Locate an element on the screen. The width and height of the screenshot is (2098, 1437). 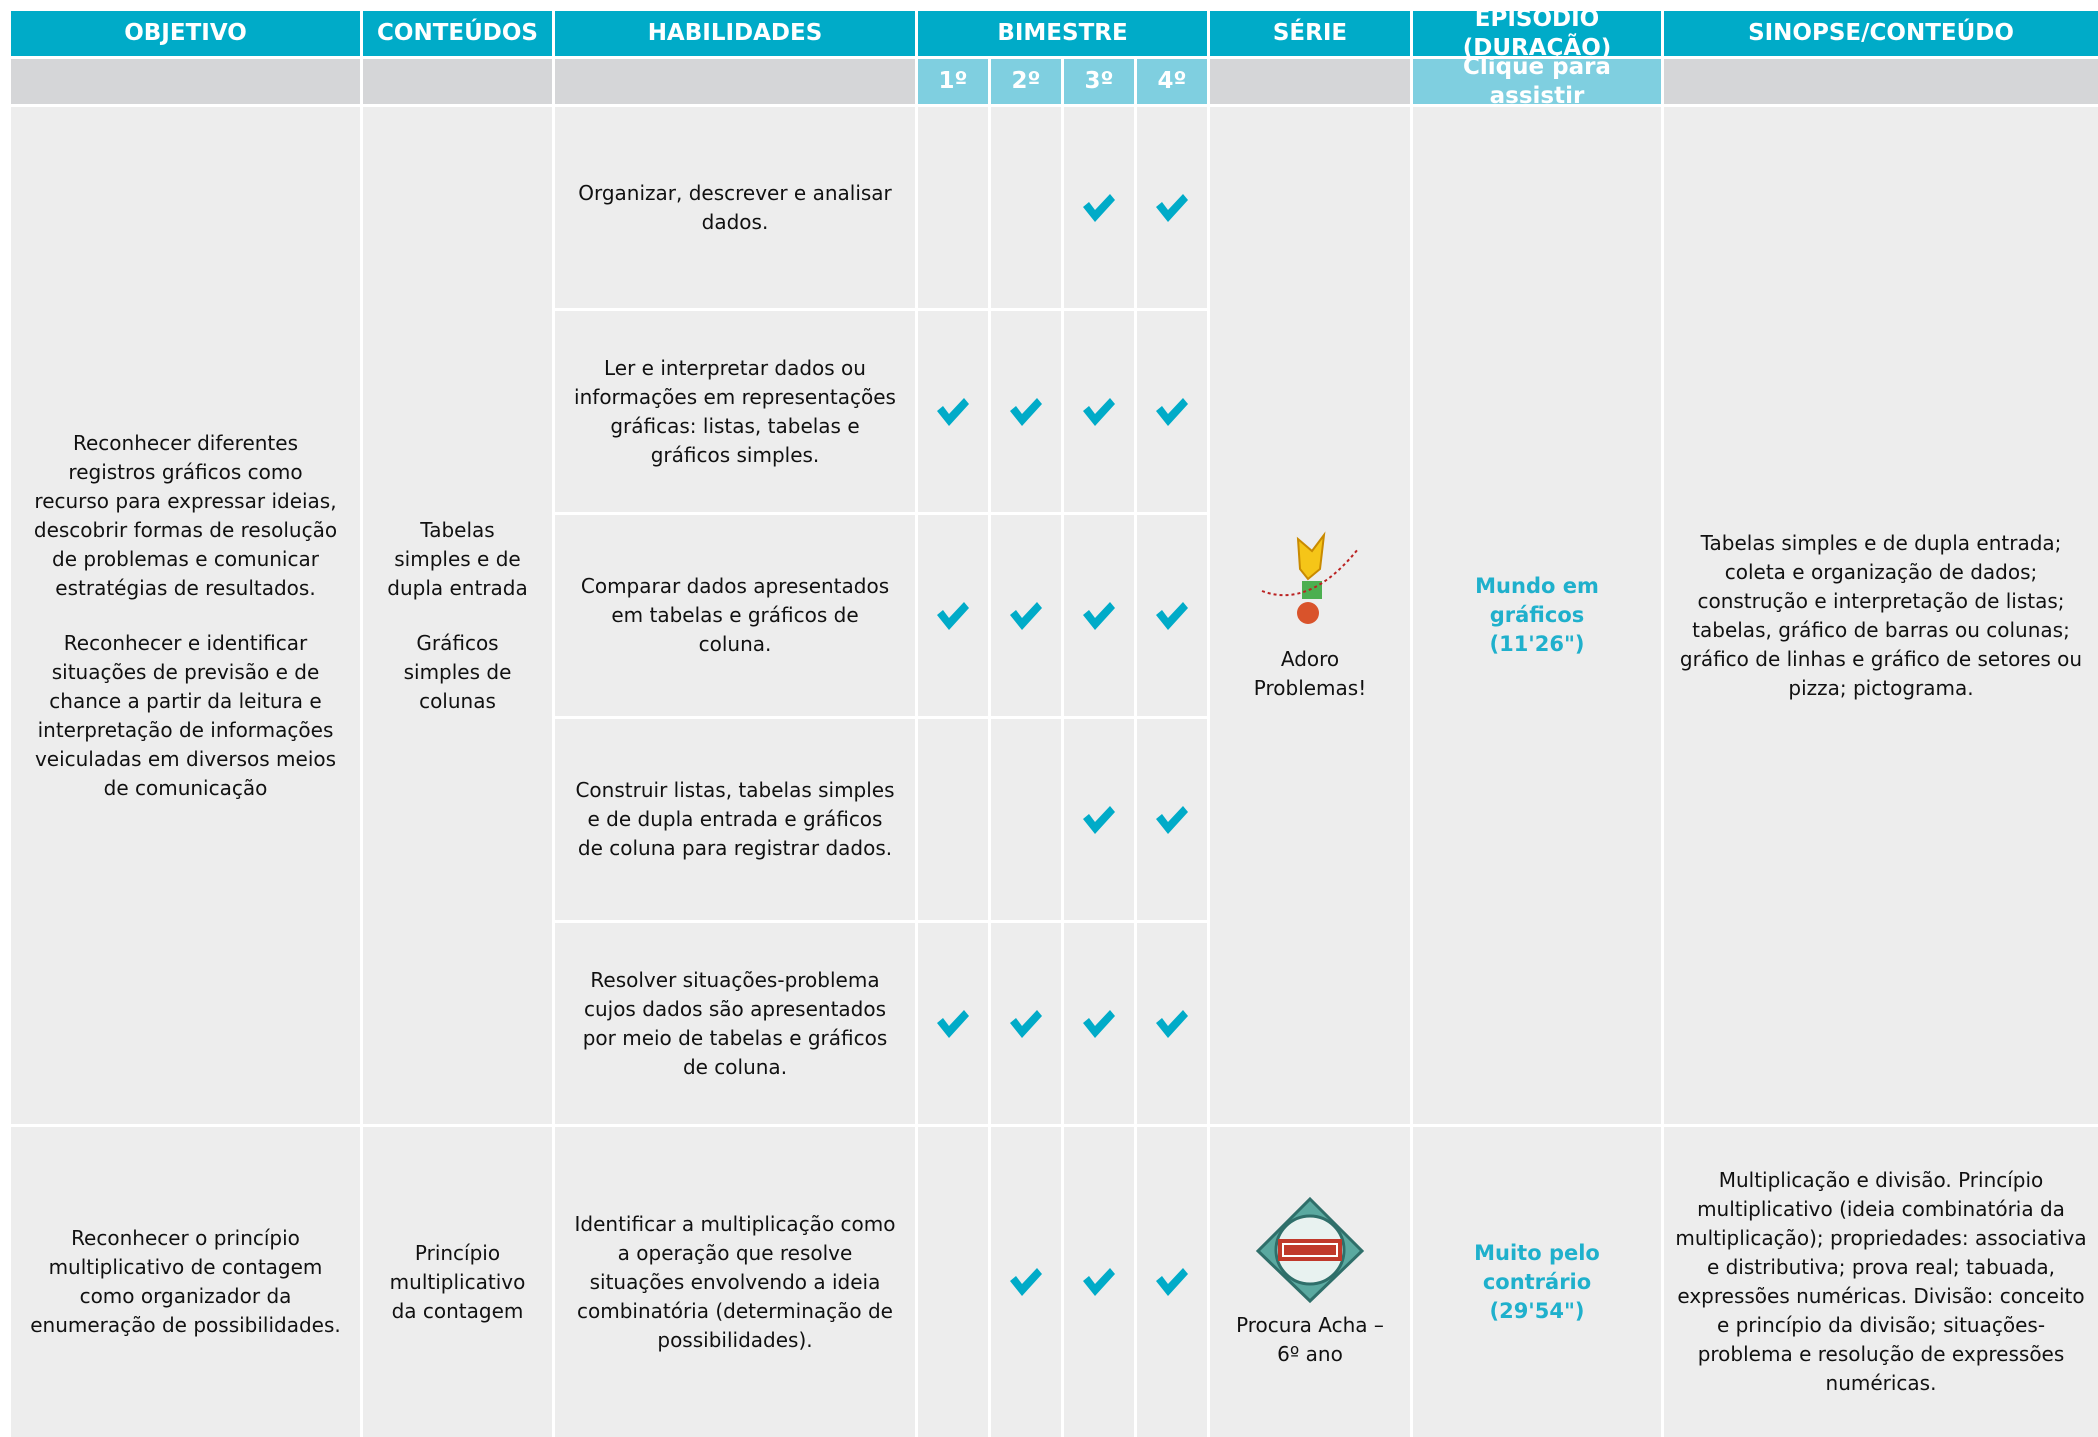
column-header-text: HABILIDADES is located at coordinates (735, 33).